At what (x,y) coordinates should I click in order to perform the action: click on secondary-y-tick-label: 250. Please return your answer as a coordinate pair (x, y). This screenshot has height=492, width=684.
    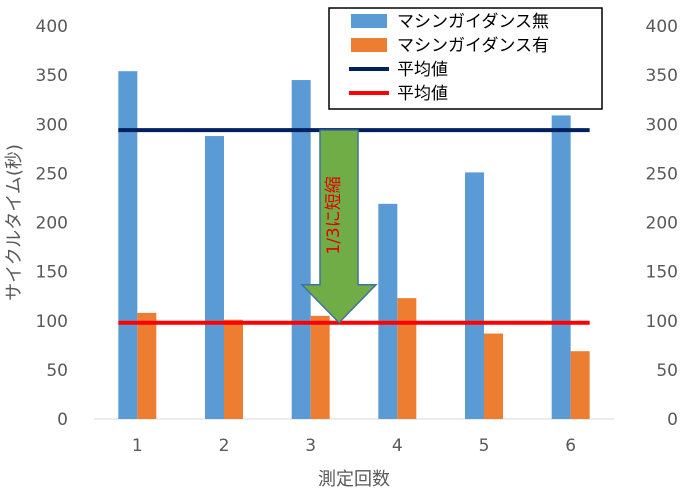
    Looking at the image, I should click on (662, 174).